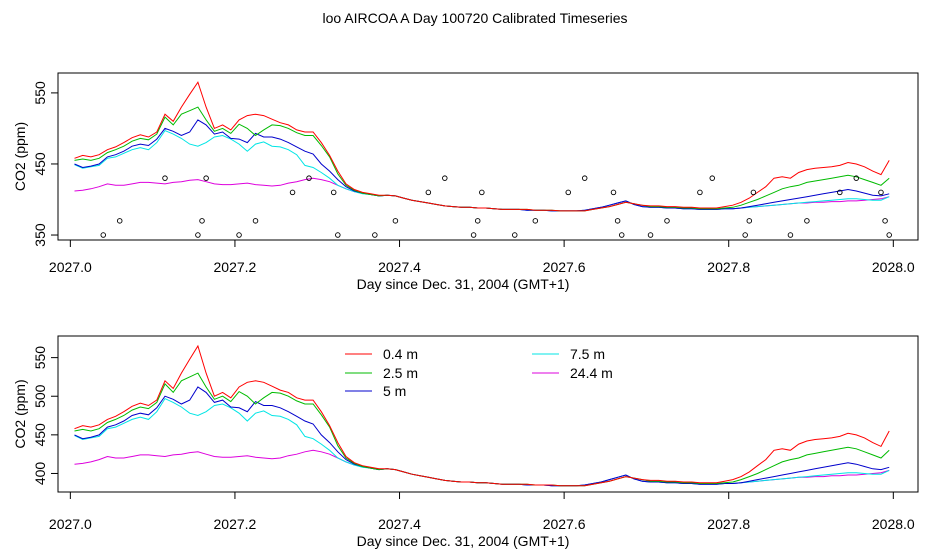 The image size is (950, 550). What do you see at coordinates (587, 354) in the screenshot?
I see `legend-label: 7.5 m` at bounding box center [587, 354].